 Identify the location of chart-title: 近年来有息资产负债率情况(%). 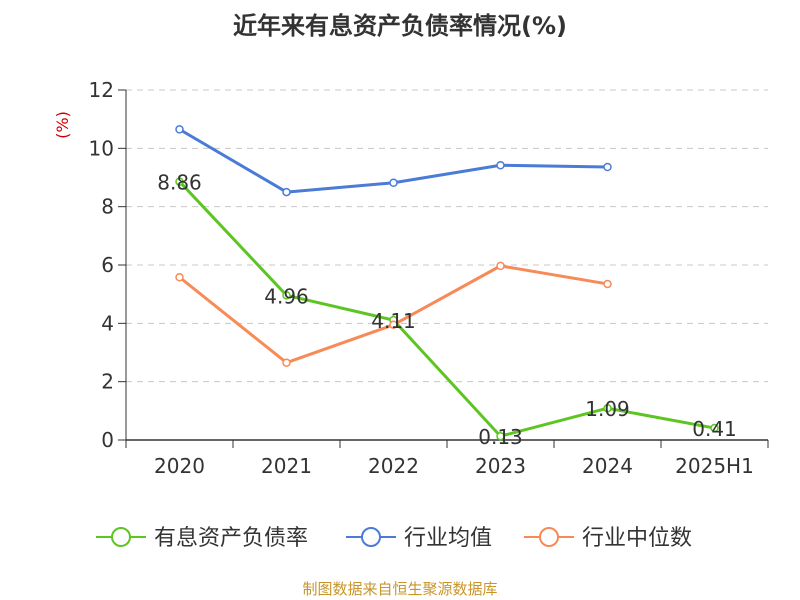
(400, 26).